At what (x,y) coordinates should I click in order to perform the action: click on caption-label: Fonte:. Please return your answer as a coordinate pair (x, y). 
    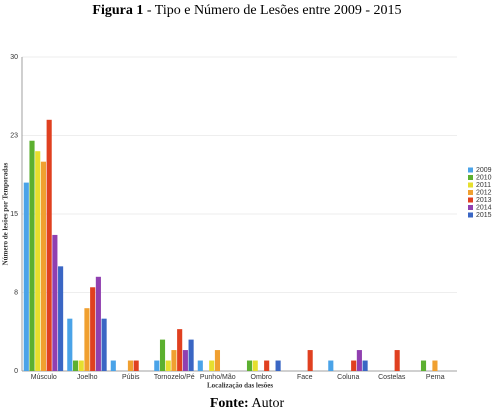
    Looking at the image, I should click on (229, 403).